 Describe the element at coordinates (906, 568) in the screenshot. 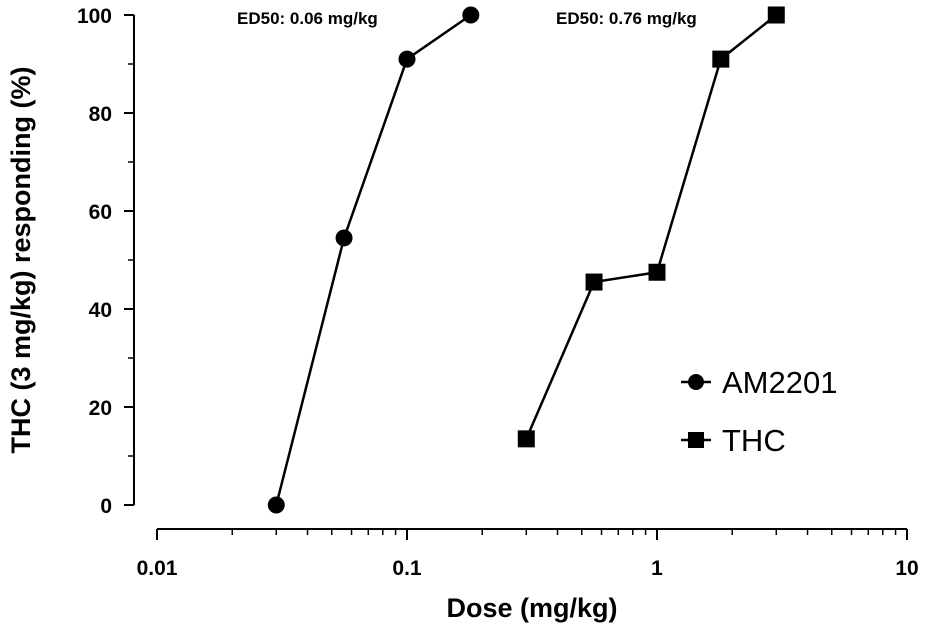

I see `x-tick-label: 10` at that location.